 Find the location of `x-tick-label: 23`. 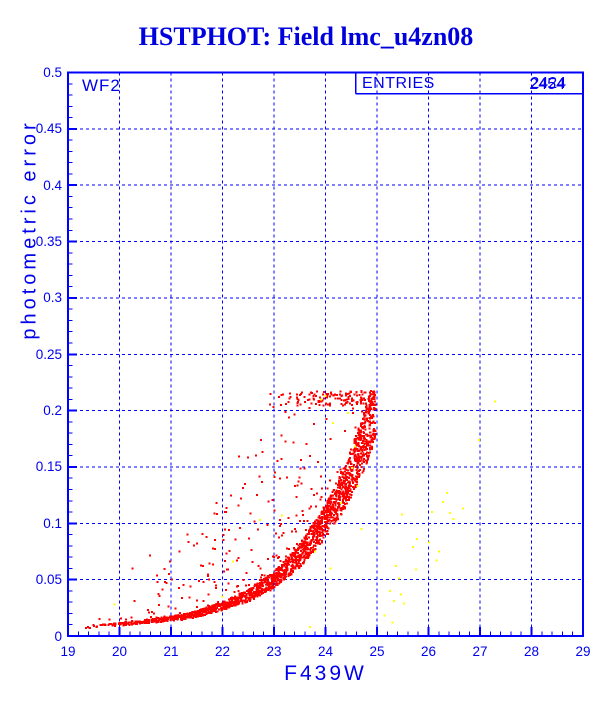

x-tick-label: 23 is located at coordinates (274, 651).